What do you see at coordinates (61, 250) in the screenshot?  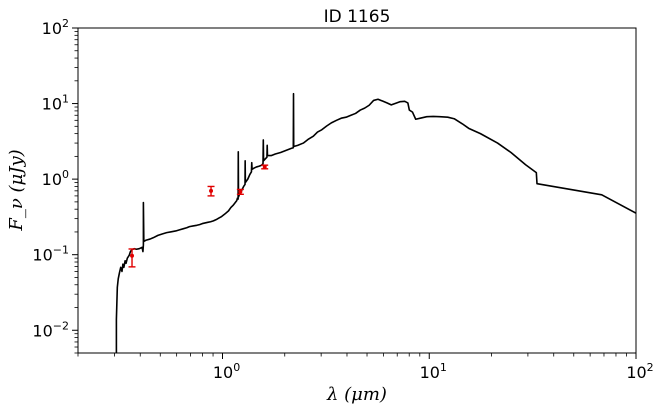 I see `y-tick-label-exp: −1` at bounding box center [61, 250].